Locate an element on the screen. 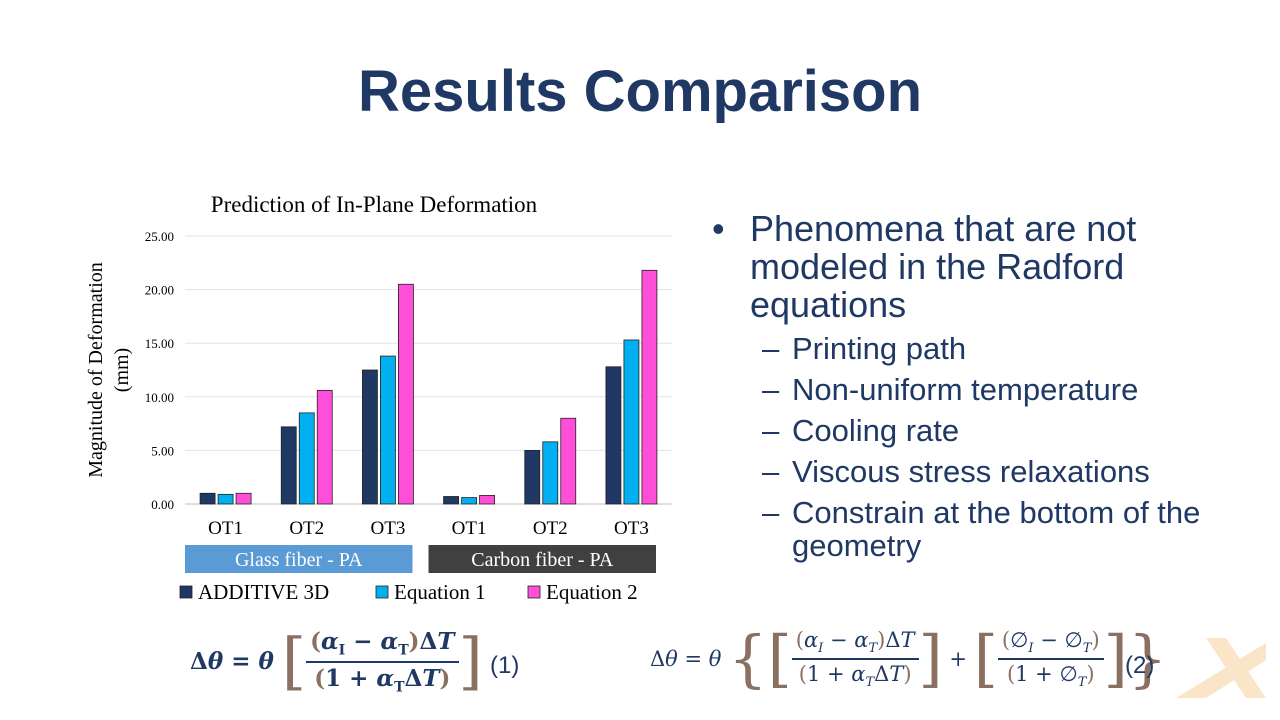 The image size is (1280, 720). y-tick-label: 0.00 is located at coordinates (162, 504).